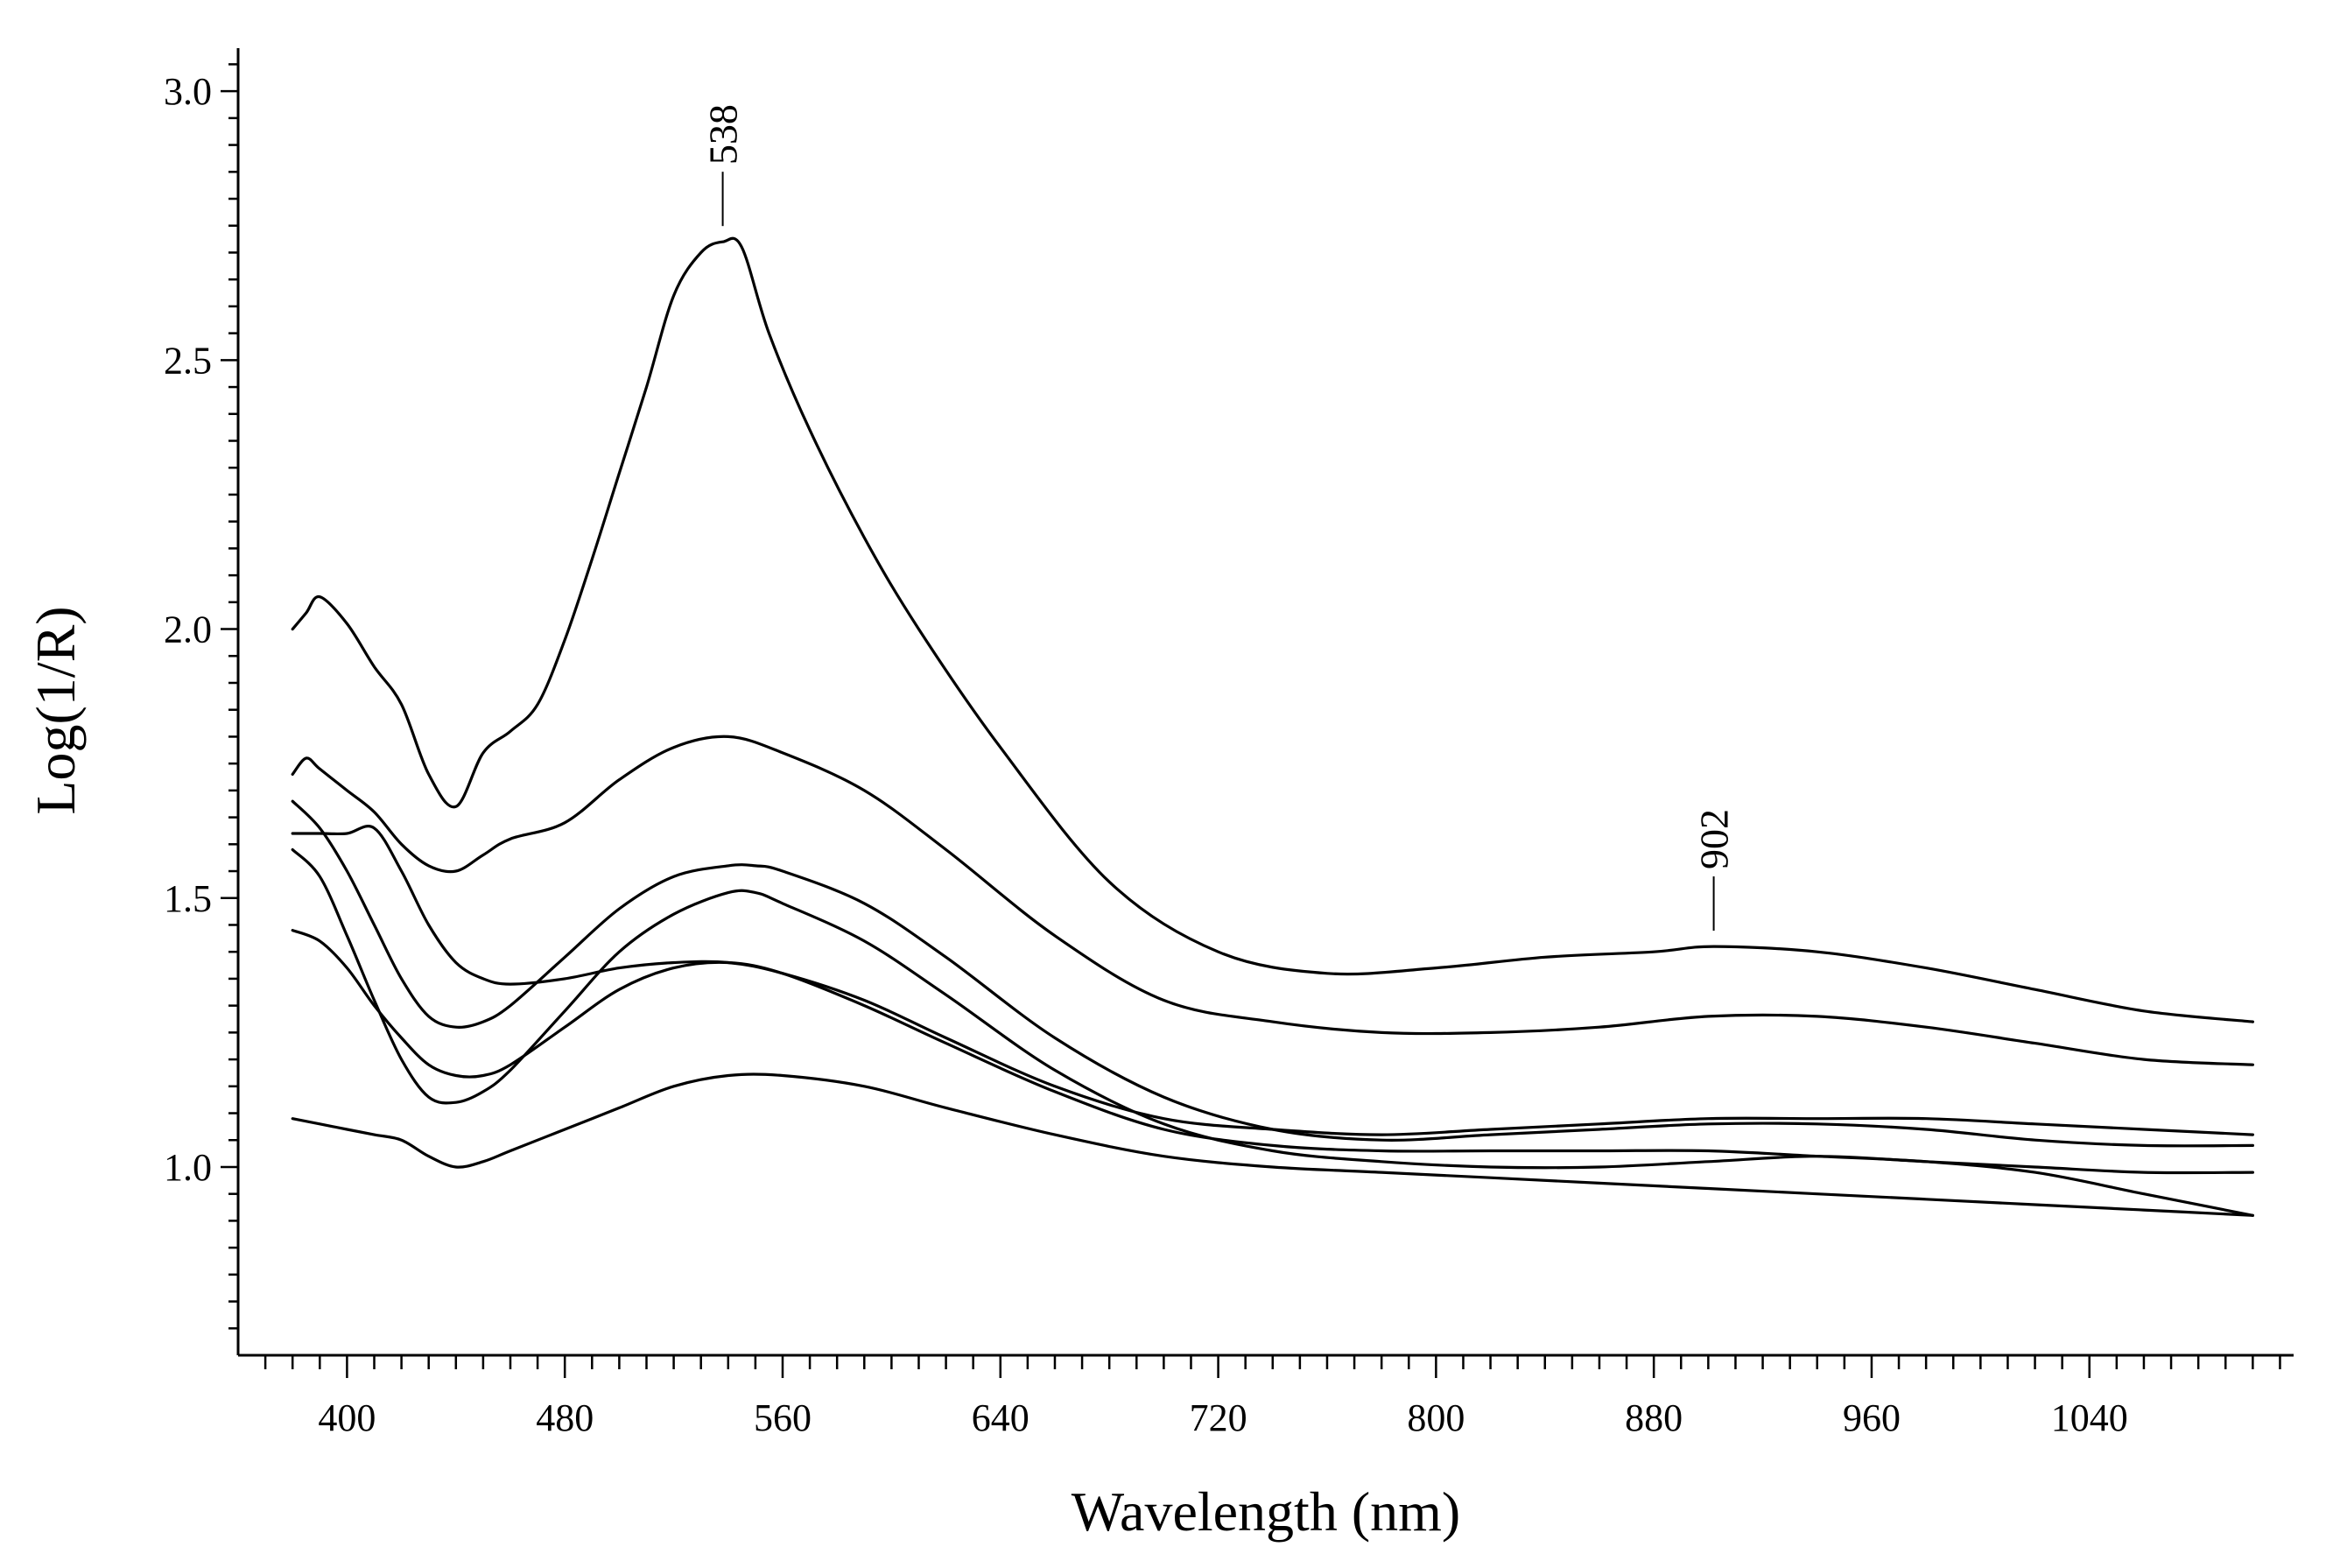 This screenshot has width=2326, height=1568. Describe the element at coordinates (1872, 1418) in the screenshot. I see `x-tick-label: 960` at that location.